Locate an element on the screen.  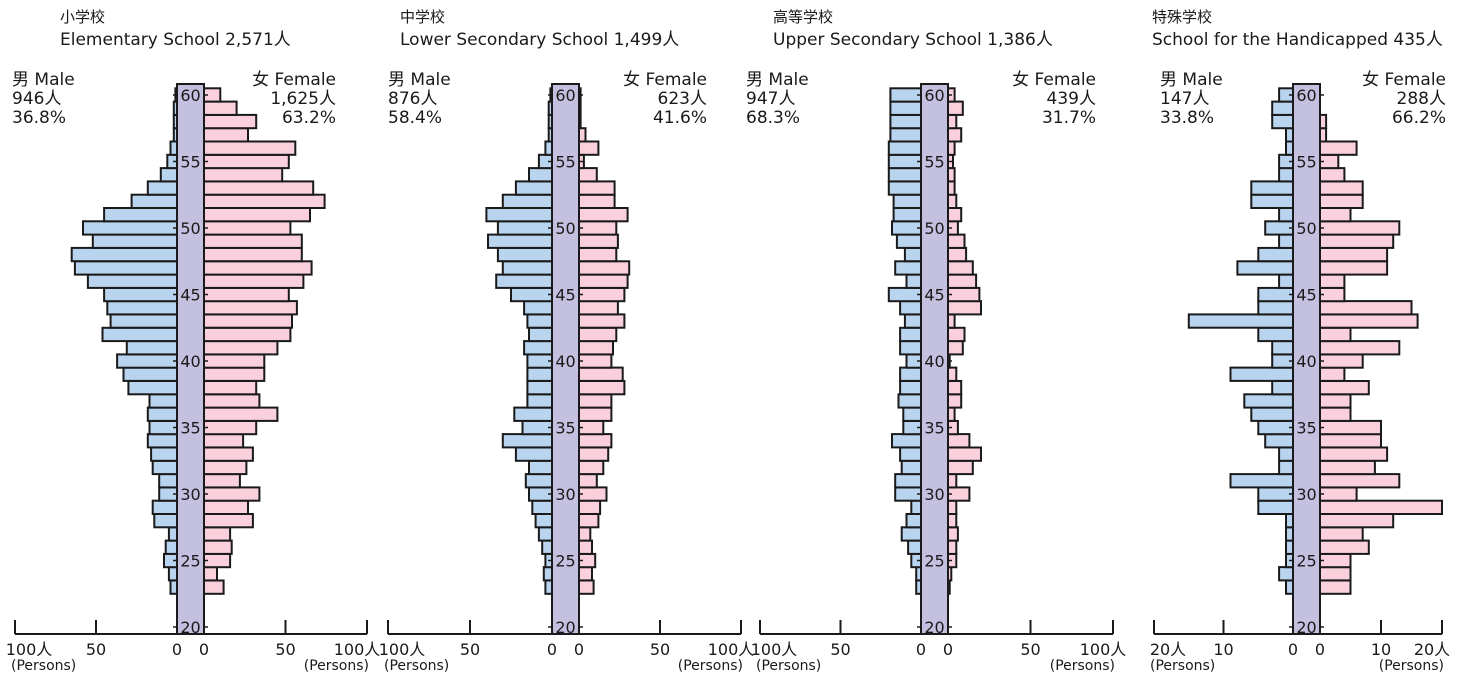
age-tick-label: 20 is located at coordinates (1306, 627).